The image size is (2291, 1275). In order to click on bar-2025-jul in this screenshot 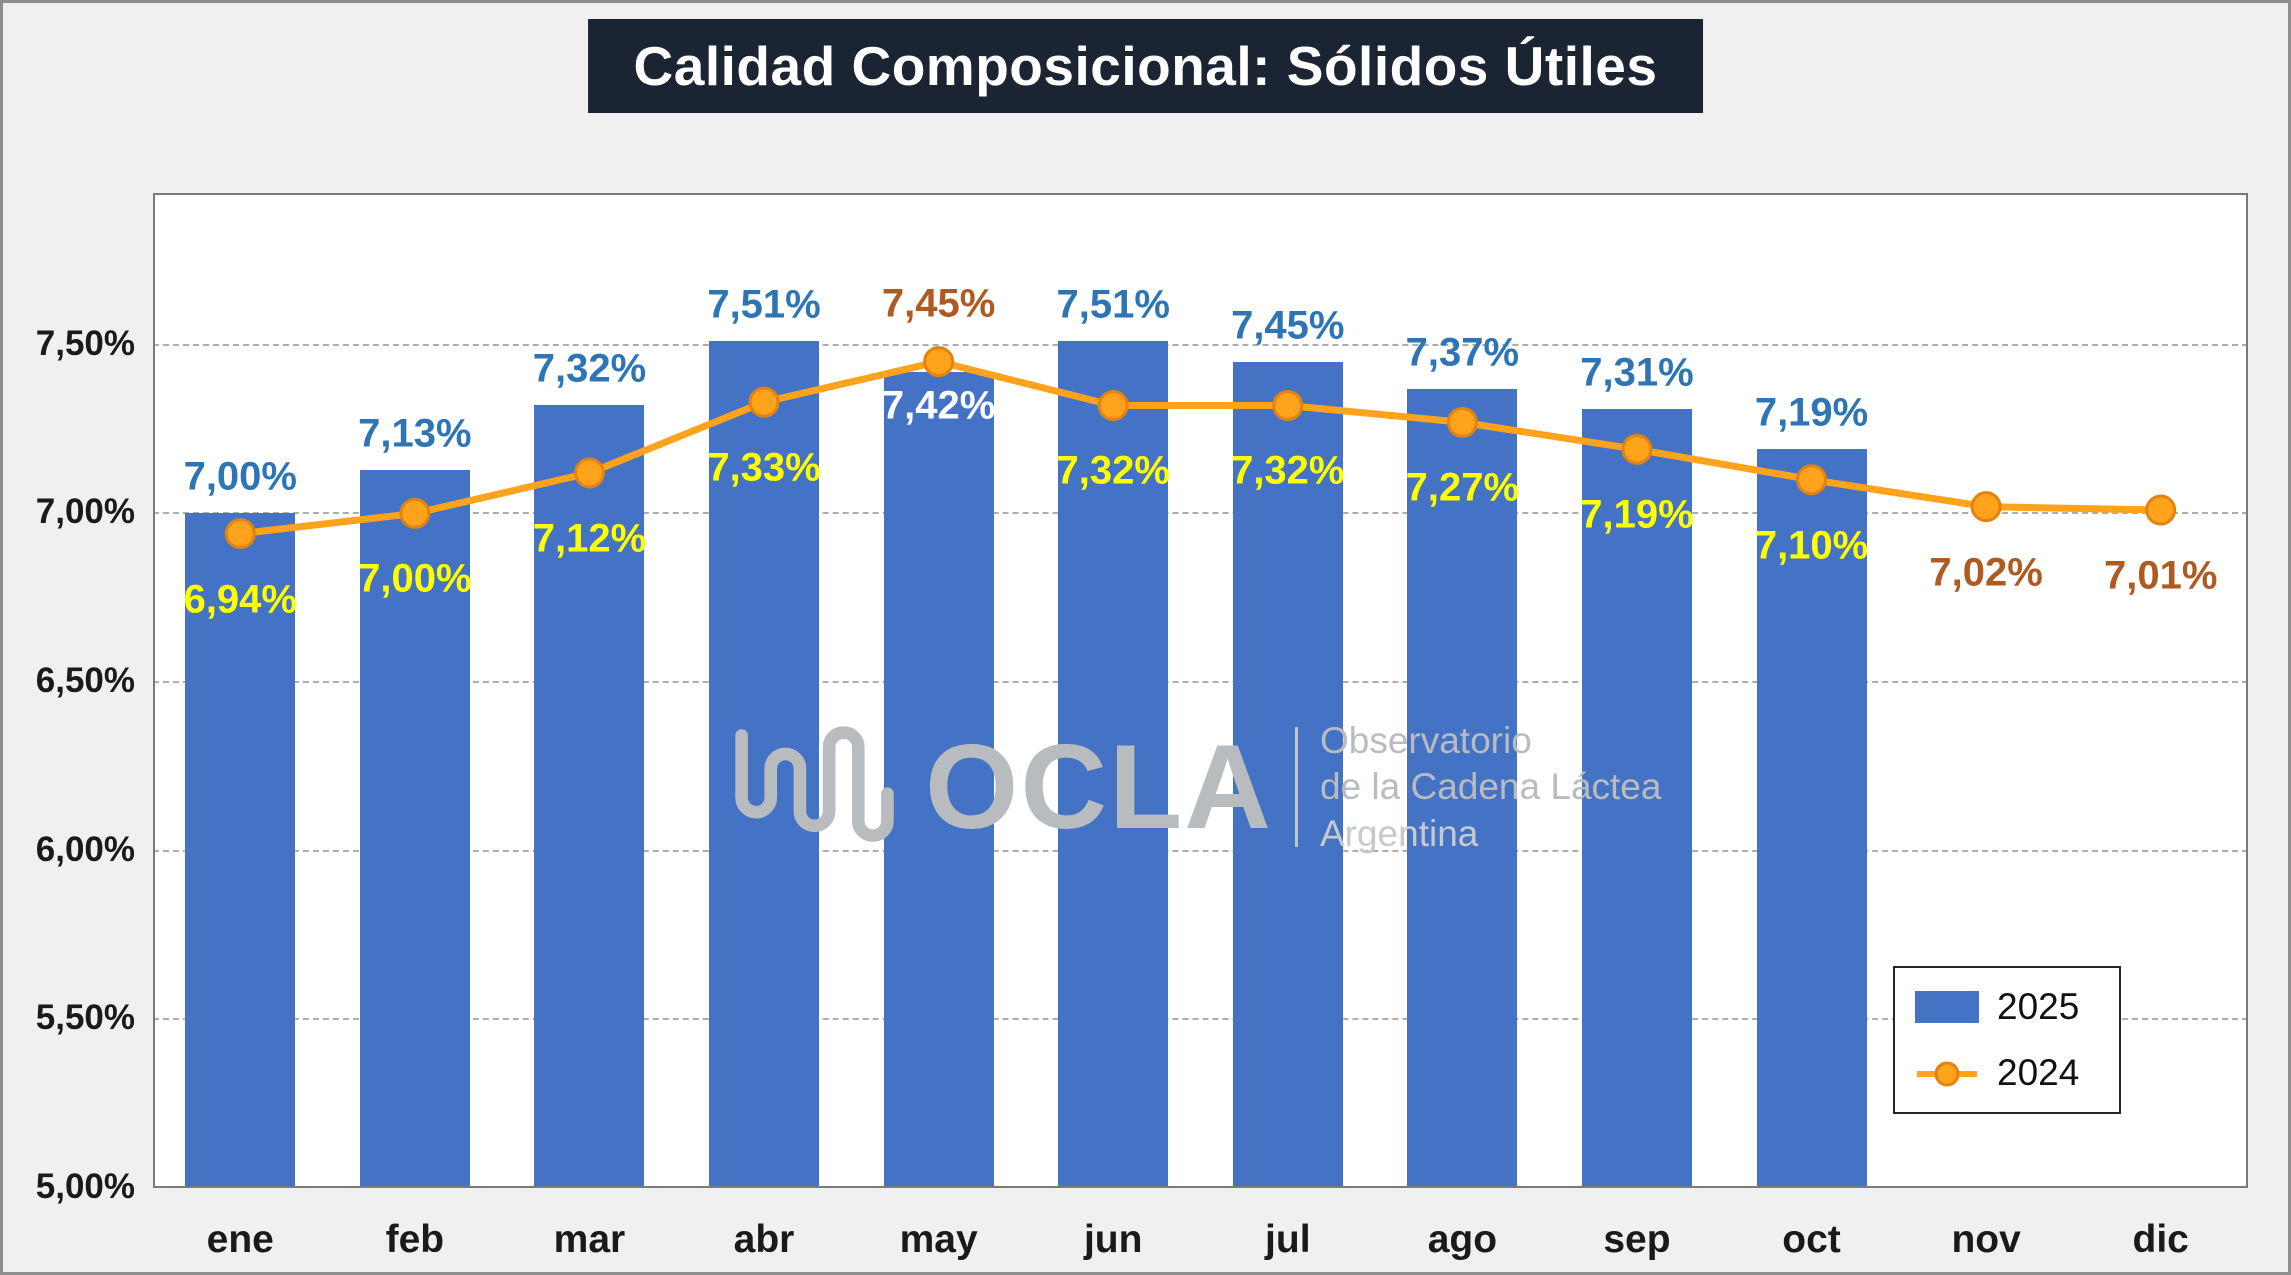, I will do `click(1287, 774)`.